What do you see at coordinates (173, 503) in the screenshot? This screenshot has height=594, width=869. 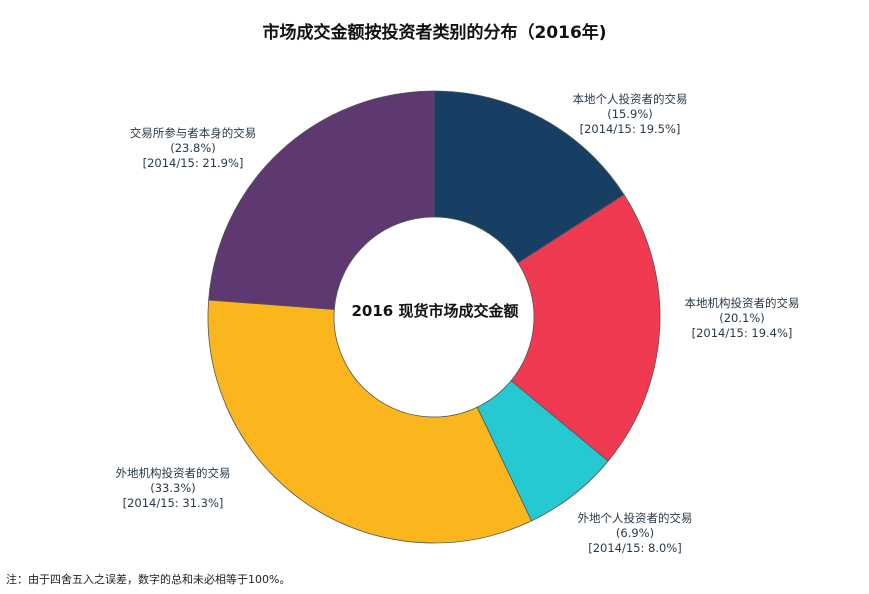 I see `slice-prior-value: [2014/15: 31.3%]` at bounding box center [173, 503].